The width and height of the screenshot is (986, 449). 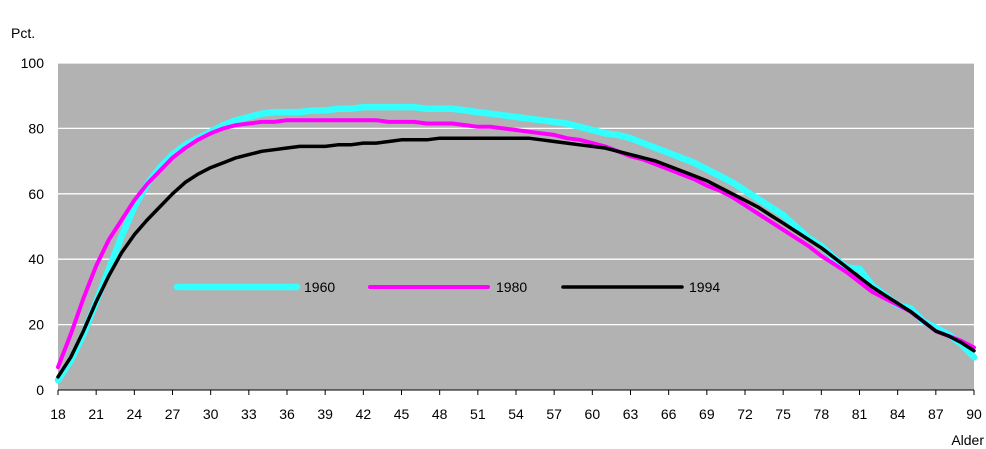 I want to click on y-tick-label-0: 0, so click(x=40, y=390).